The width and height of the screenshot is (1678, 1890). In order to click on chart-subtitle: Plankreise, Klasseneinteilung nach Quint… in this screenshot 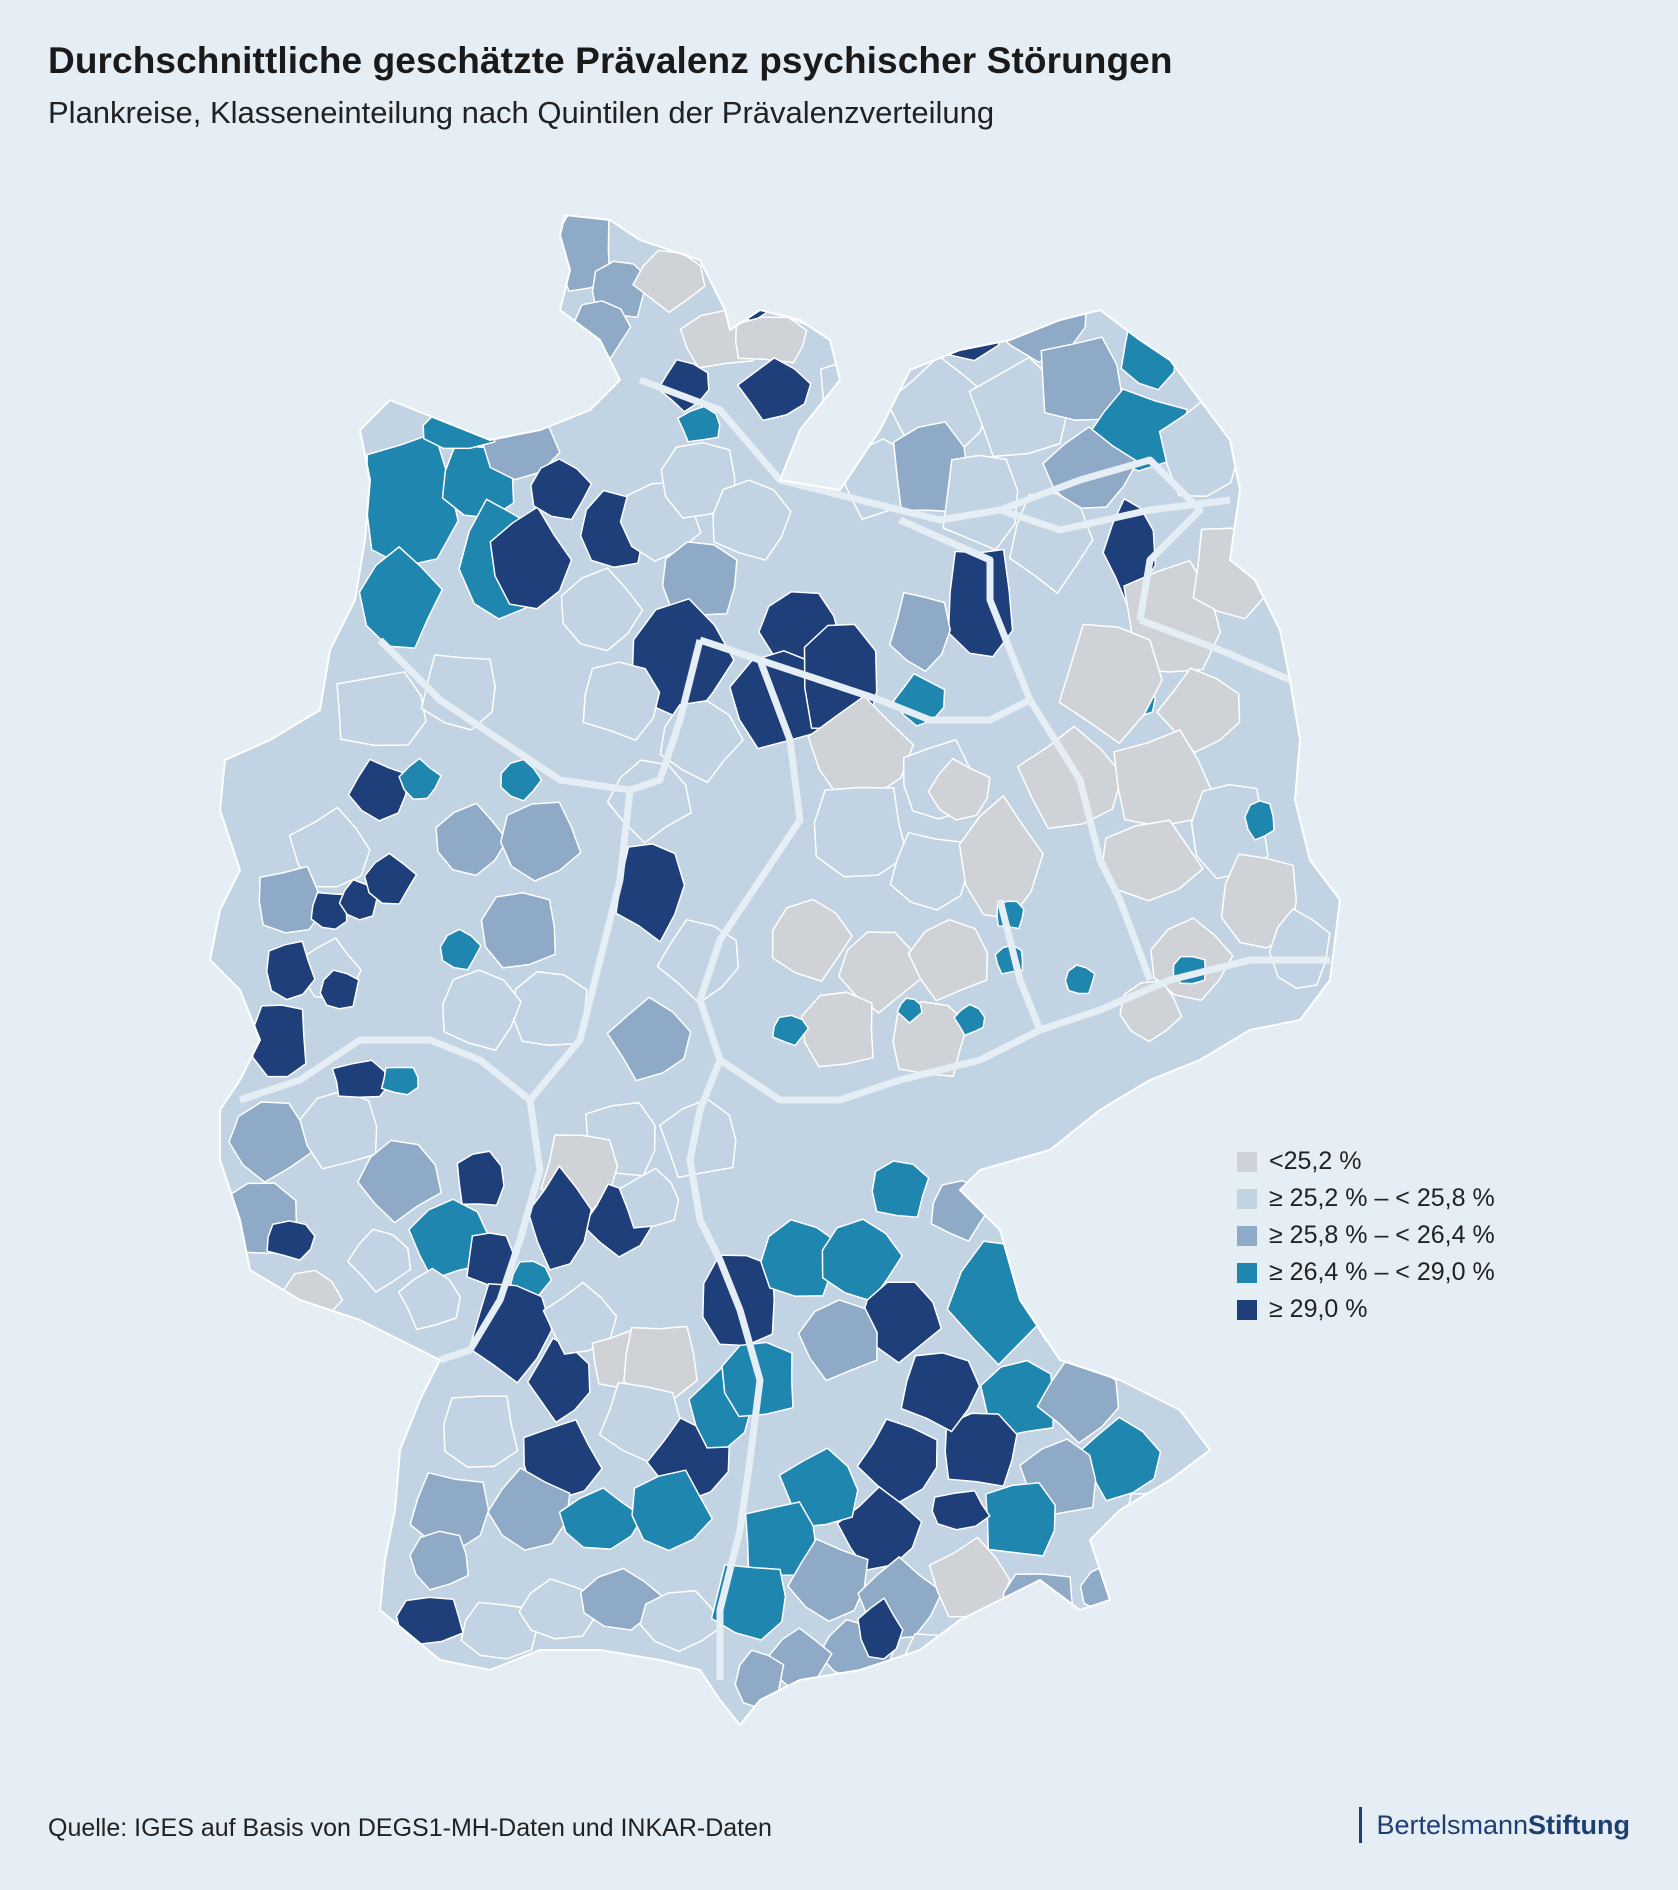, I will do `click(521, 112)`.